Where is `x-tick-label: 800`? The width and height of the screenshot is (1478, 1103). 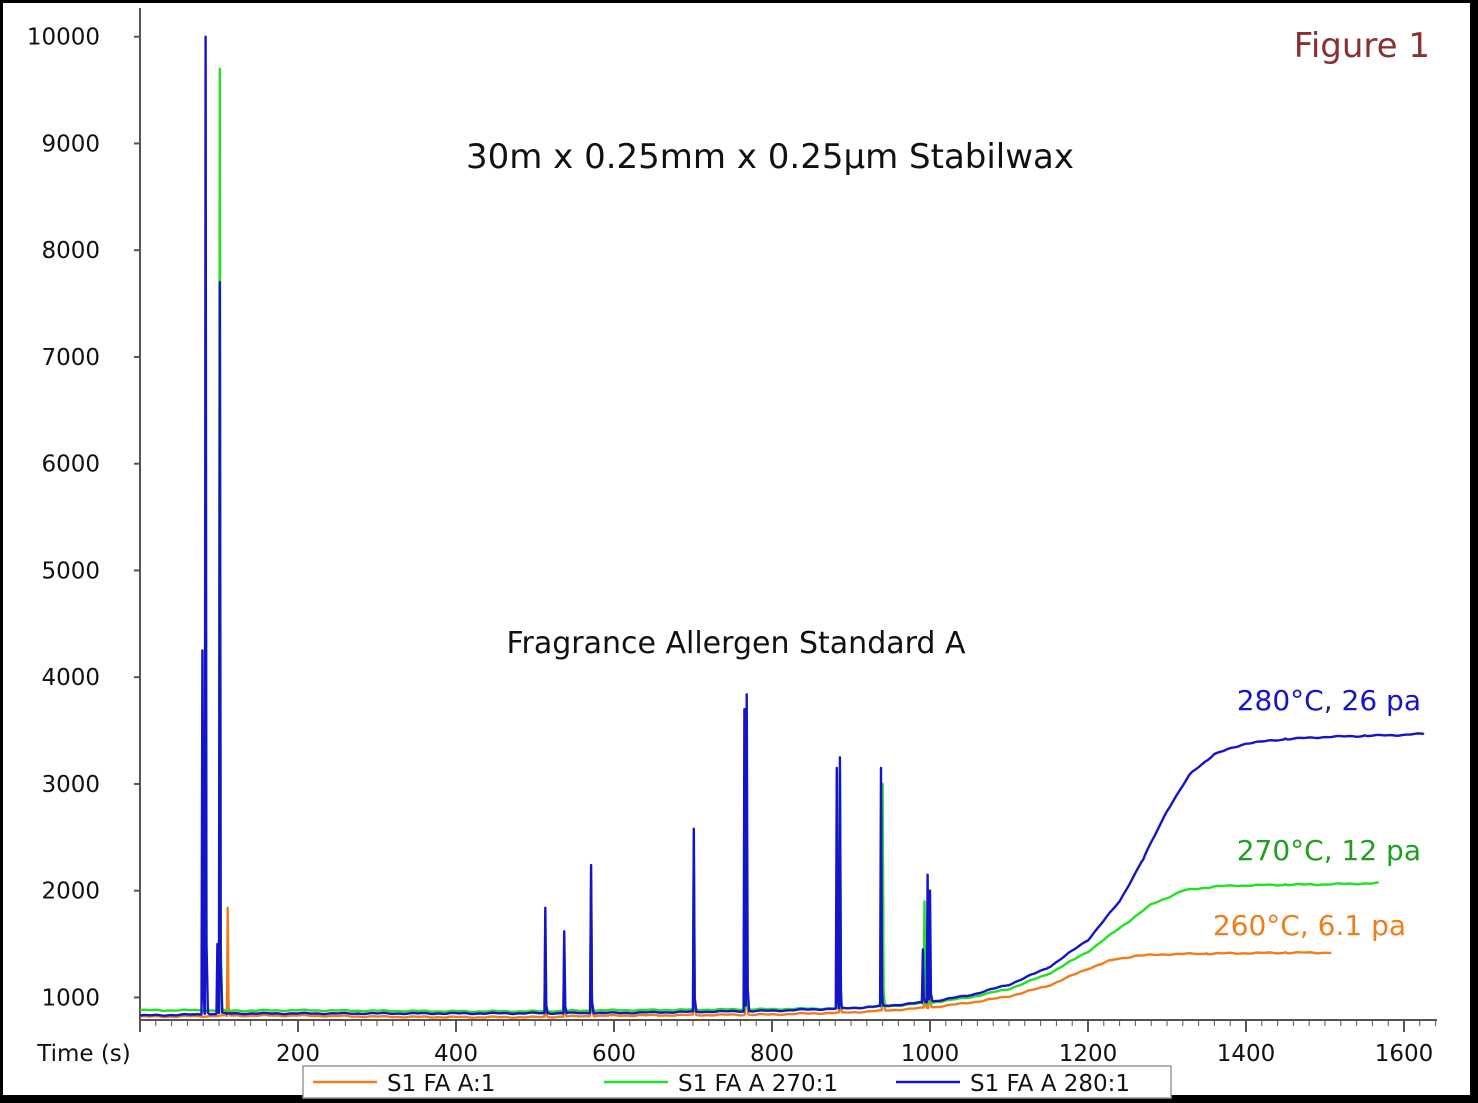
x-tick-label: 800 is located at coordinates (772, 1054).